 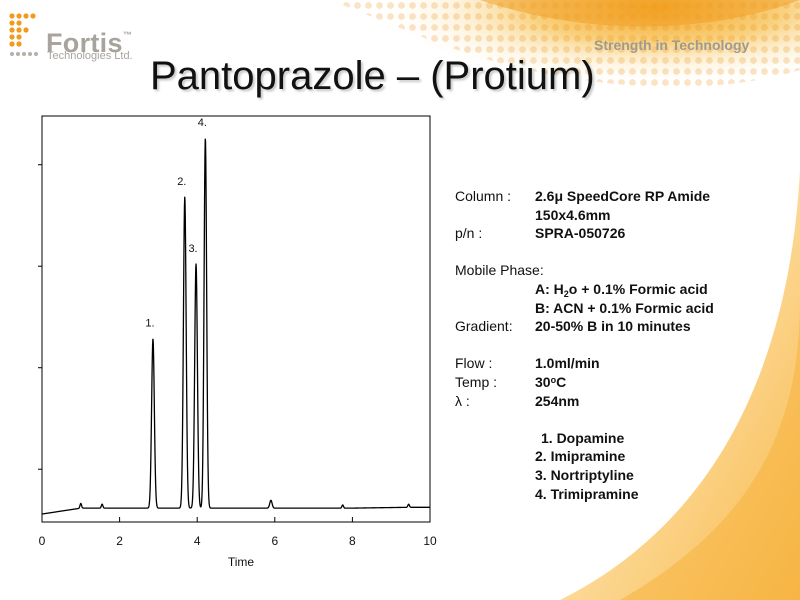 I want to click on compound-3: 3. Nortriptyline, so click(x=584, y=474).